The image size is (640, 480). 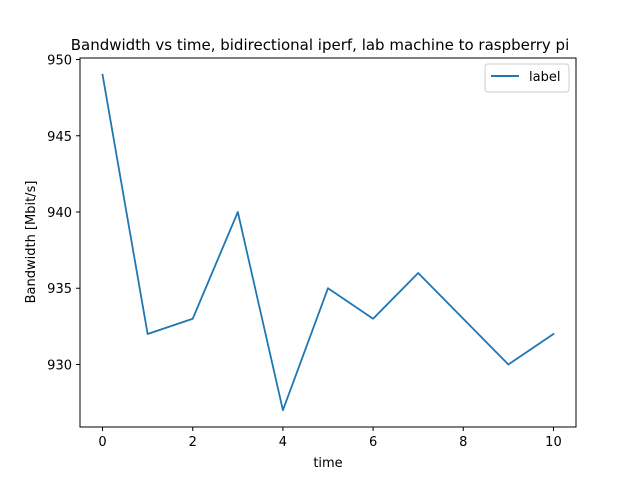 I want to click on x-tick-label: 4, so click(x=283, y=442).